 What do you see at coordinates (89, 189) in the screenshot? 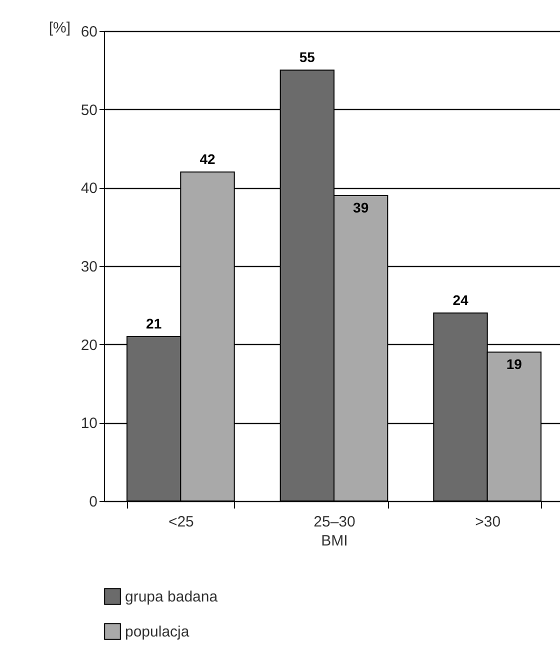
I see `y-tick-label: 40` at bounding box center [89, 189].